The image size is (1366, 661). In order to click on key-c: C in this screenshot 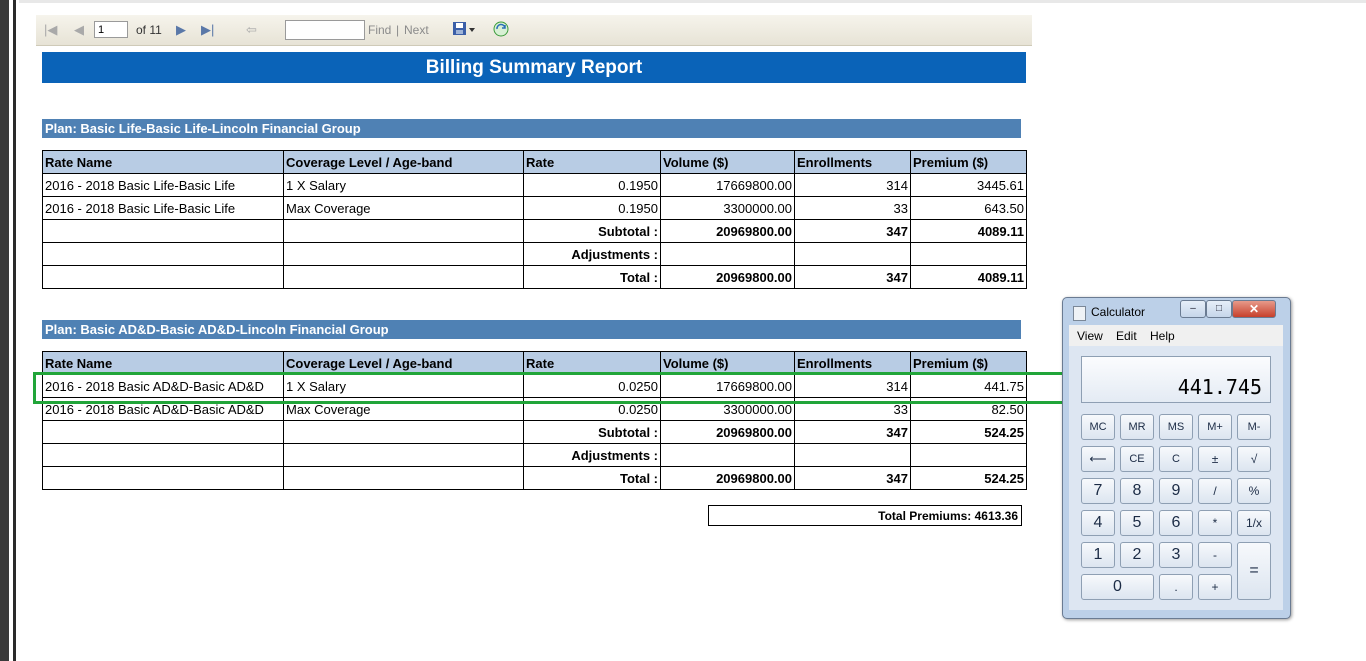, I will do `click(1176, 459)`.